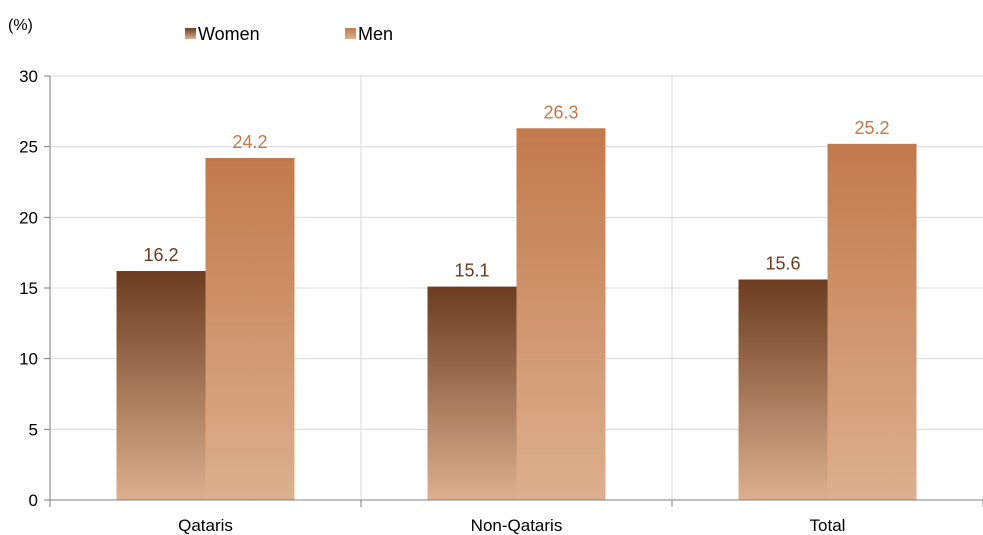 The image size is (983, 535). What do you see at coordinates (828, 525) in the screenshot?
I see `x-category-label: Total` at bounding box center [828, 525].